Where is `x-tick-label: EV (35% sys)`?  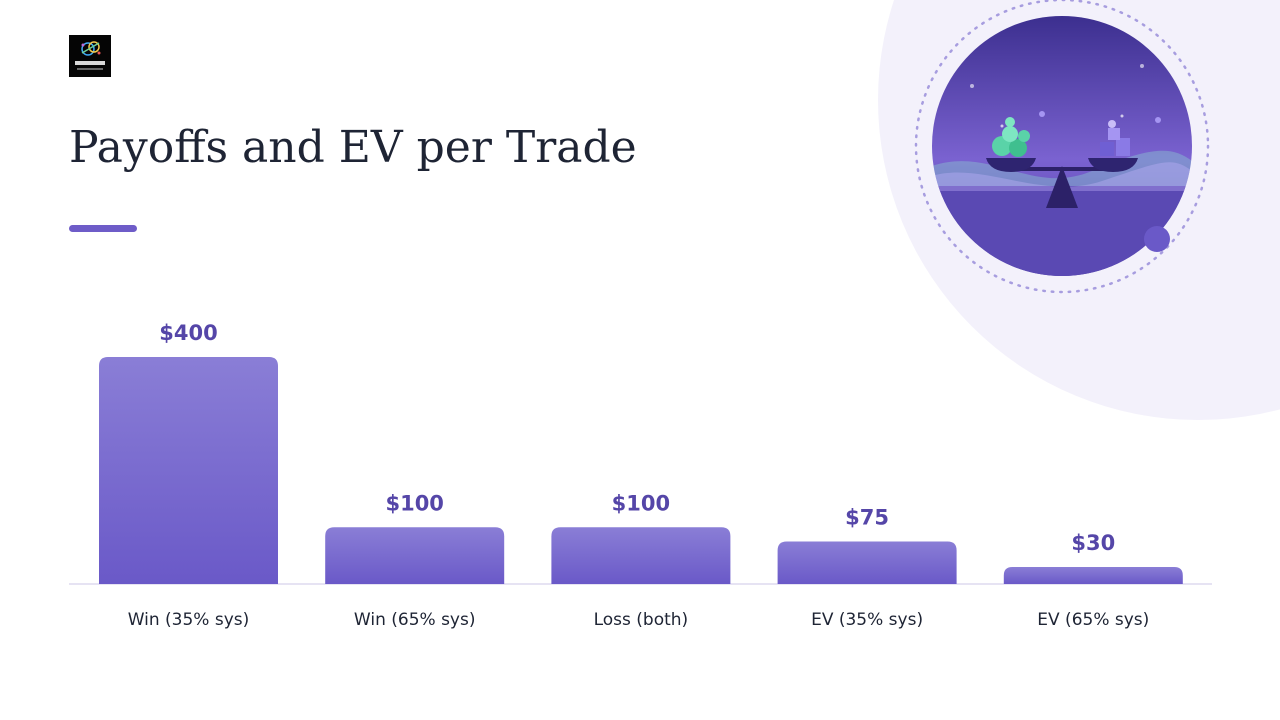
x-tick-label: EV (35% sys) is located at coordinates (867, 620).